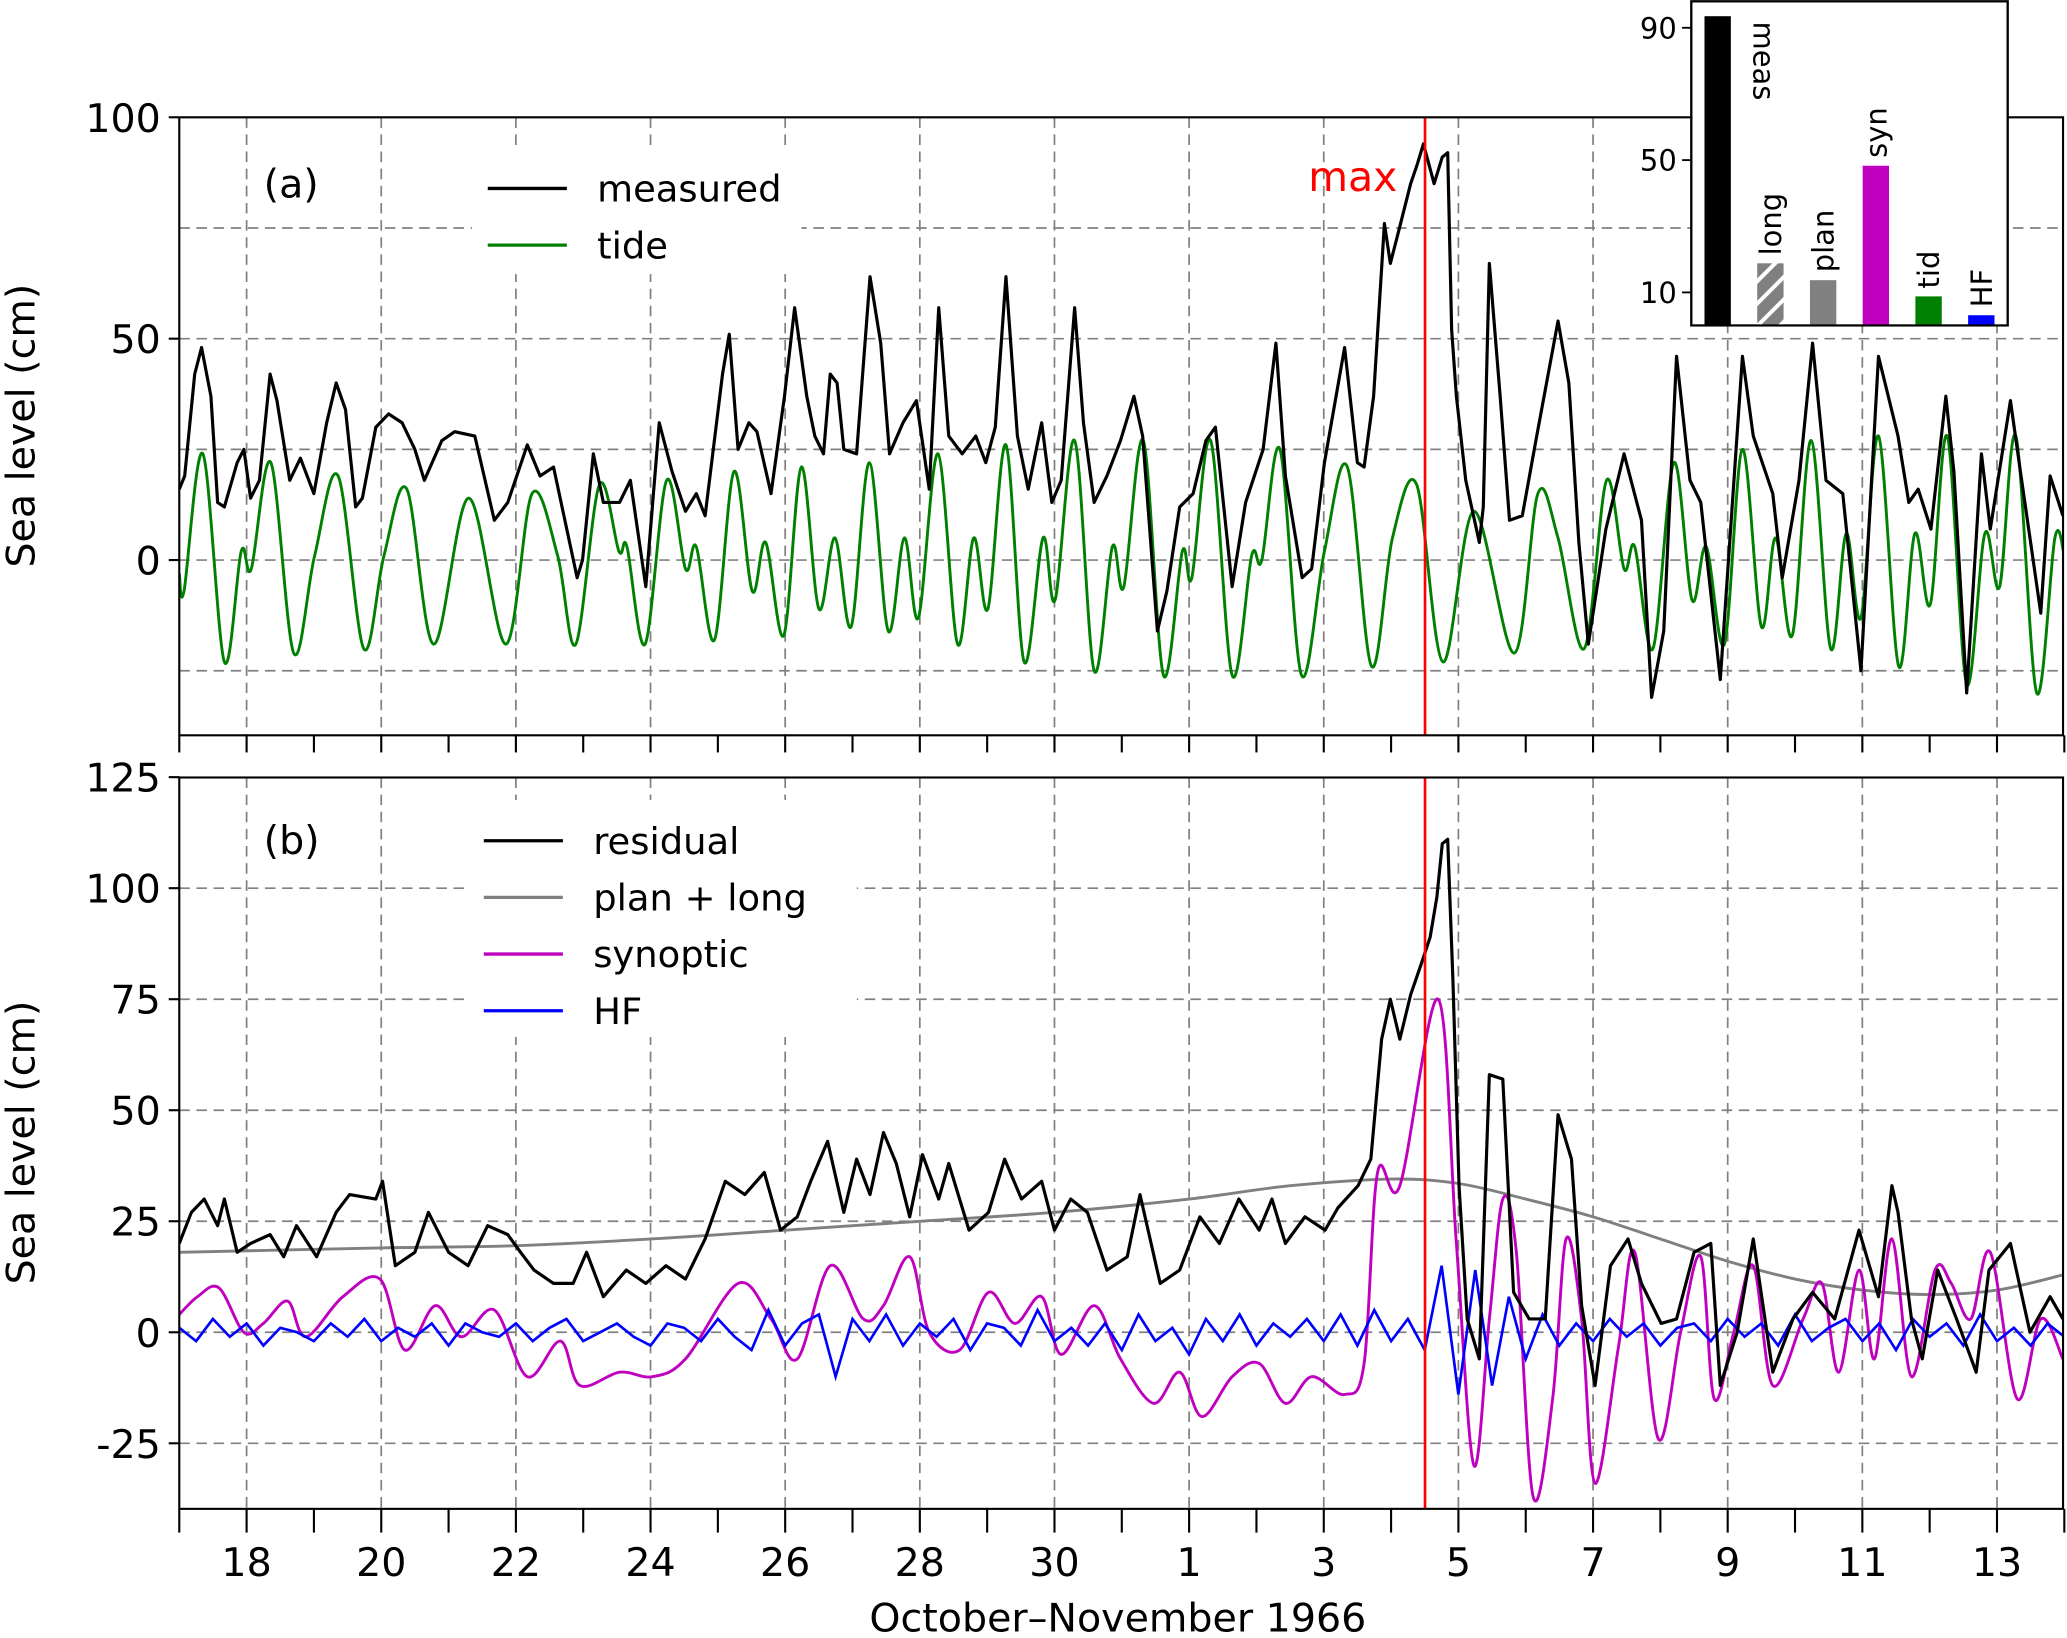 The height and width of the screenshot is (1638, 2067). Describe the element at coordinates (700, 898) in the screenshot. I see `legend-label-plan-long: plan + long` at that location.